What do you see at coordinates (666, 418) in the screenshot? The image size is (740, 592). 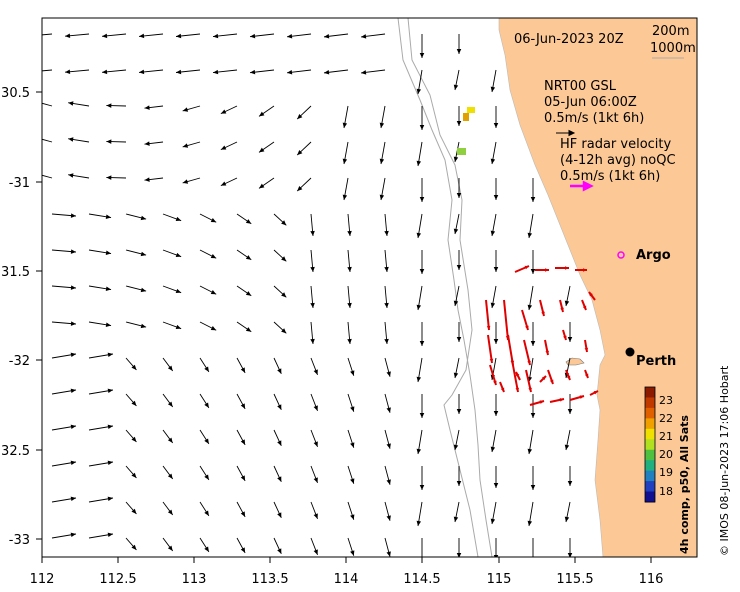 I see `colorbar-tick: 22` at bounding box center [666, 418].